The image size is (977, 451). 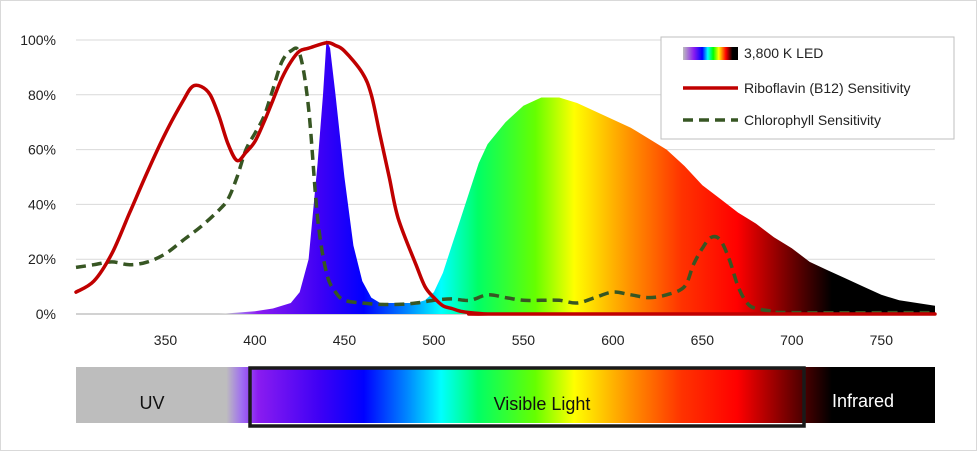 What do you see at coordinates (863, 401) in the screenshot?
I see `infrared-label: Infrared` at bounding box center [863, 401].